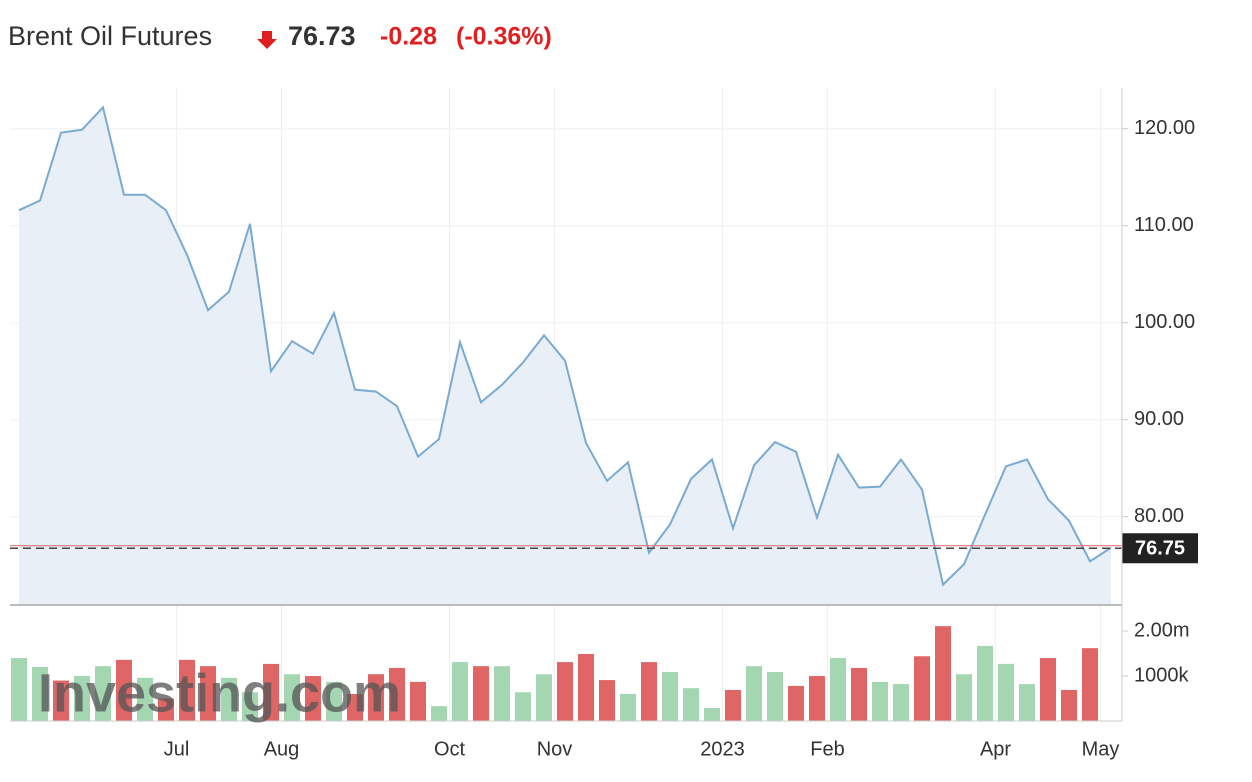 The width and height of the screenshot is (1252, 782). Describe the element at coordinates (1161, 675) in the screenshot. I see `y-tick-label: 1000k` at that location.